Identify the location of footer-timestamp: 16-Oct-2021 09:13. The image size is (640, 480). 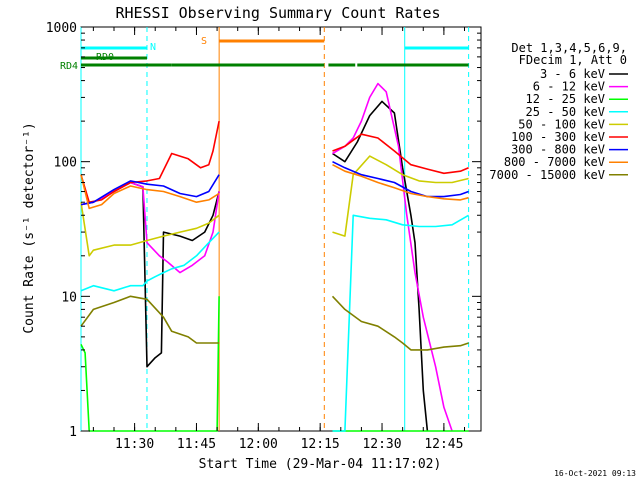
(595, 473).